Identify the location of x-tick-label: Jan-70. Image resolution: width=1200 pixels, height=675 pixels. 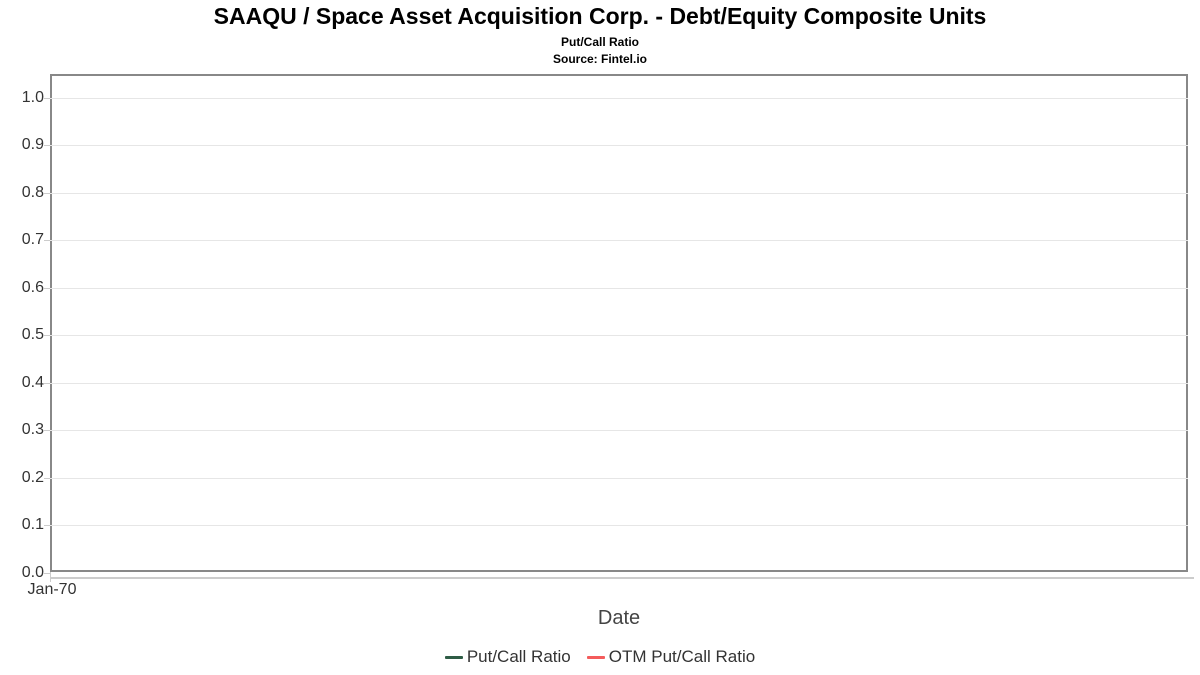
(52, 589).